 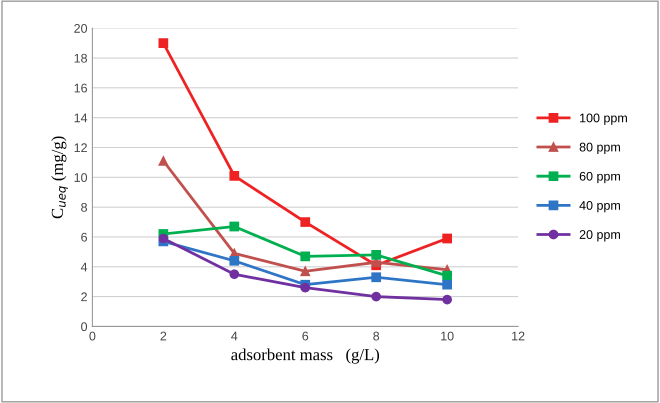 What do you see at coordinates (603, 119) in the screenshot?
I see `legend-label: 100 ppm` at bounding box center [603, 119].